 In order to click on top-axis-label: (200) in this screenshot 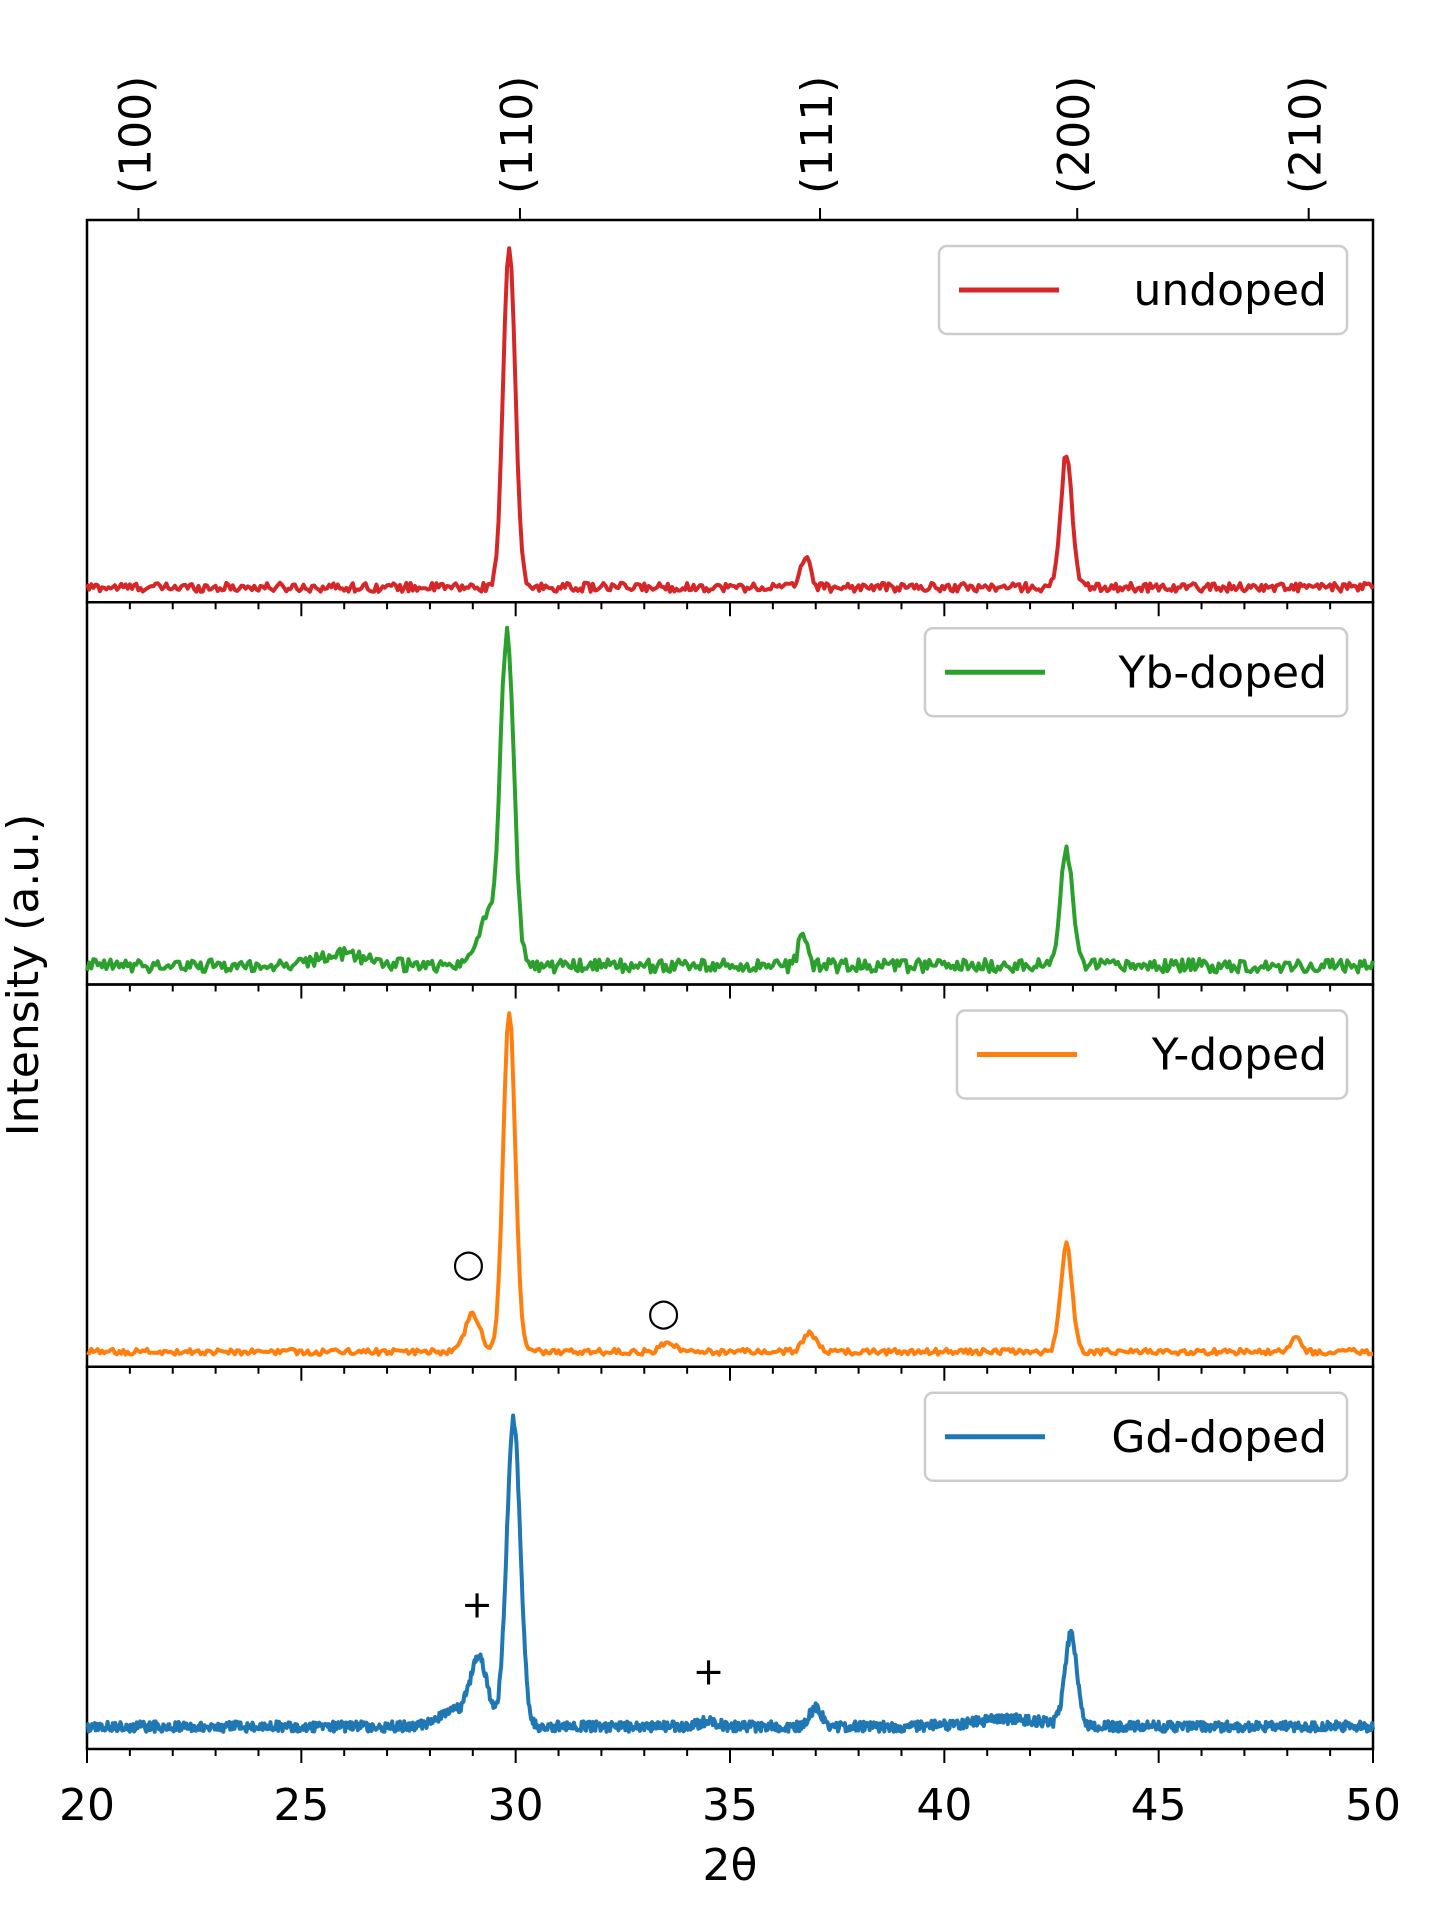, I will do `click(1074, 135)`.